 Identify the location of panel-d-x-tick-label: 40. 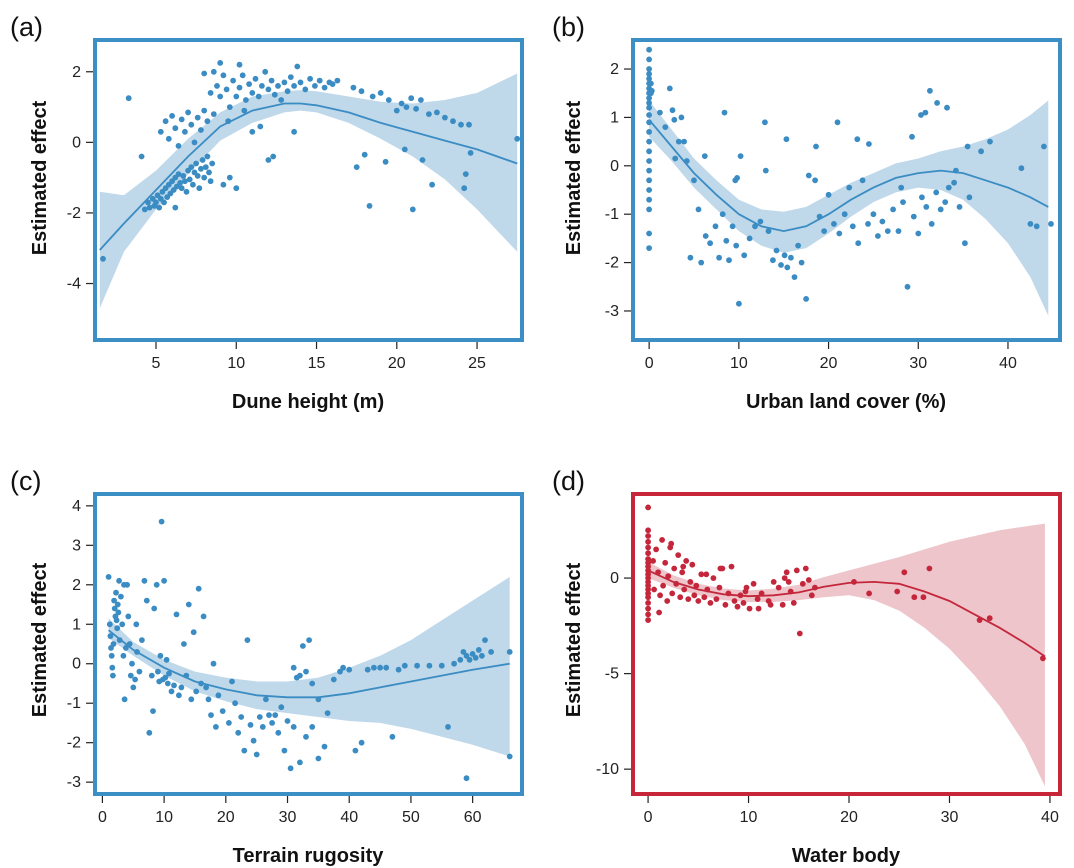
(1050, 817).